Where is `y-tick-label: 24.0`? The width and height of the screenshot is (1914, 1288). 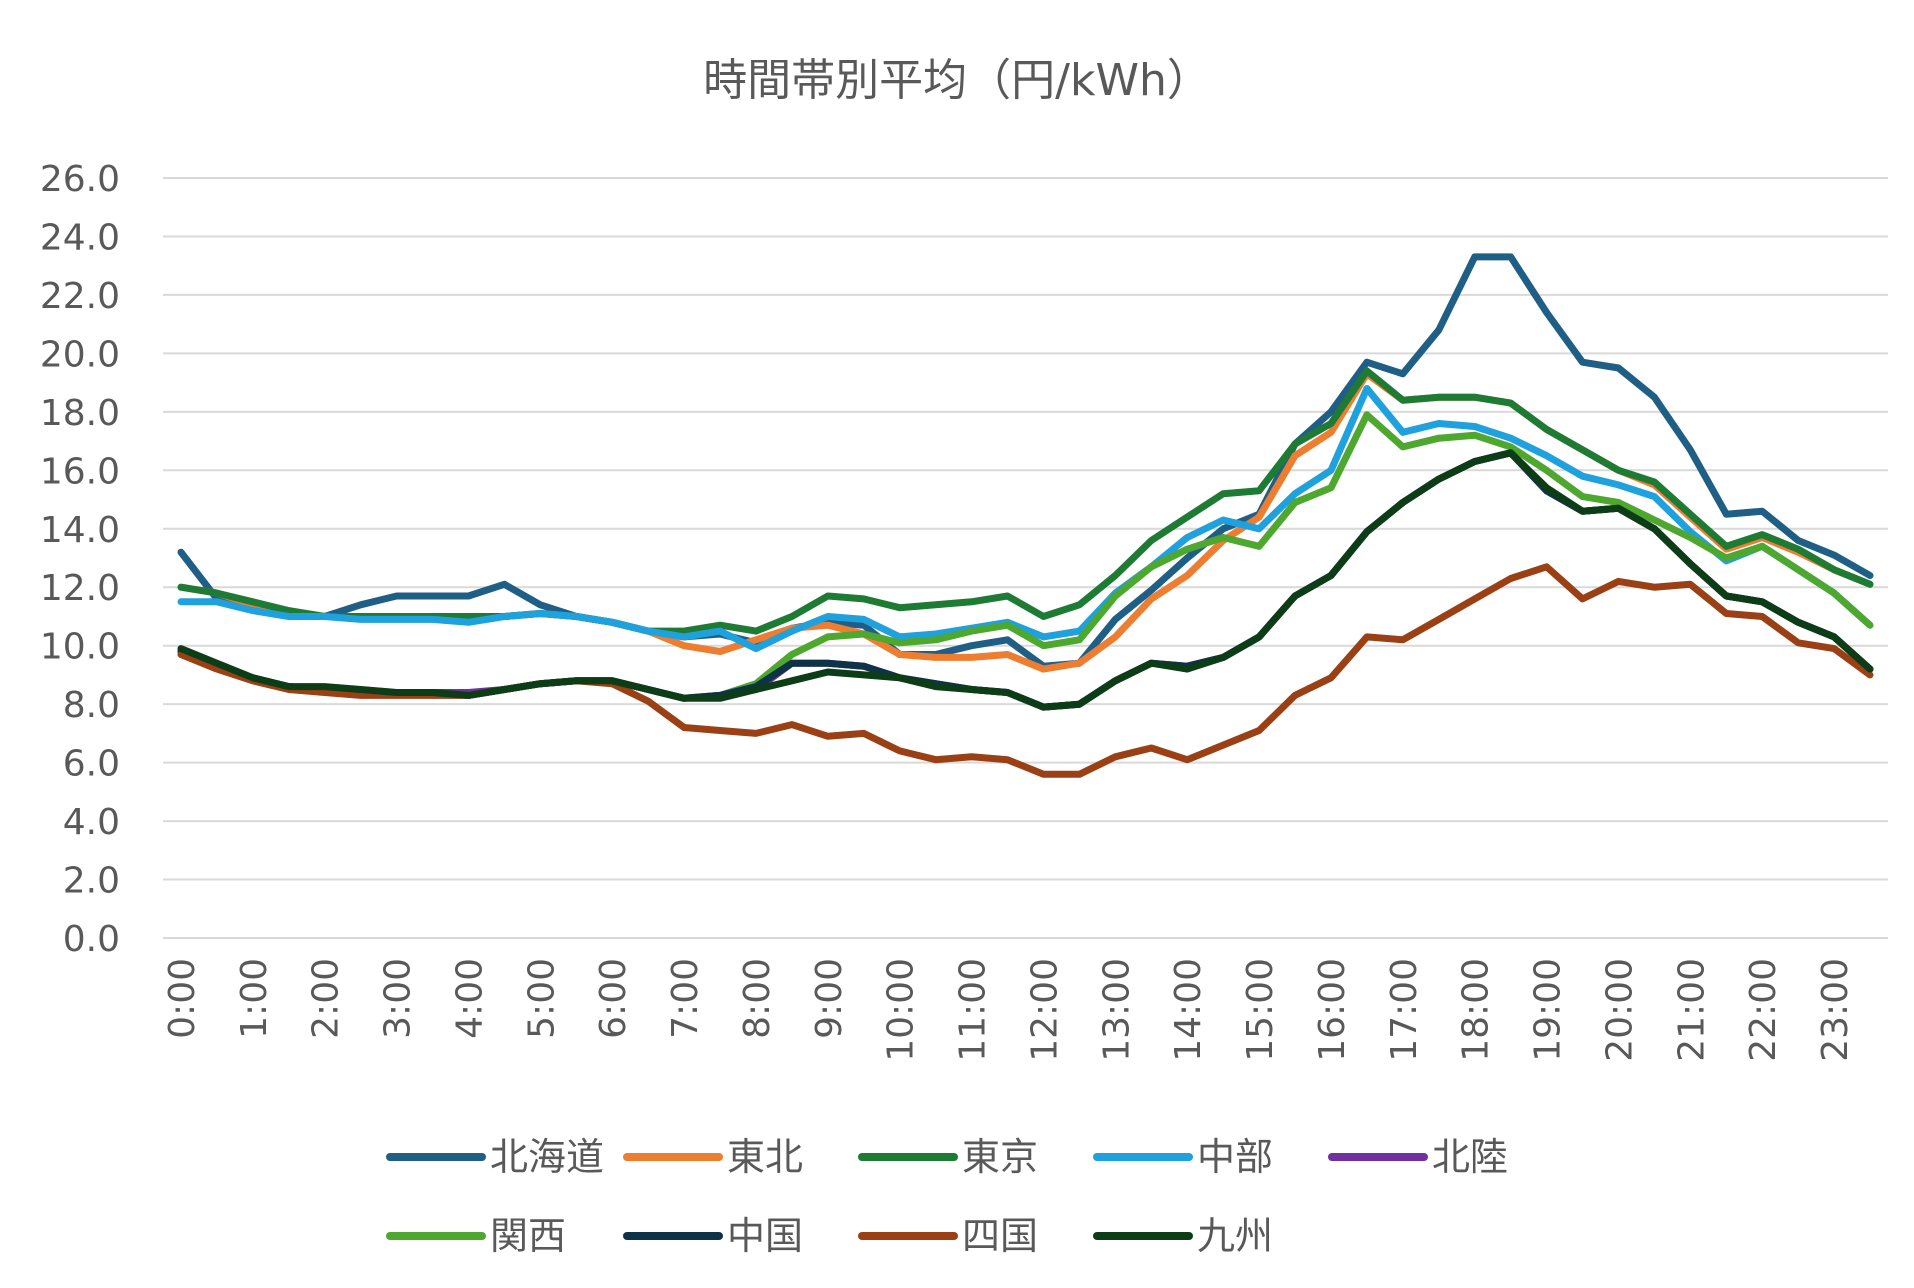
y-tick-label: 24.0 is located at coordinates (80, 237).